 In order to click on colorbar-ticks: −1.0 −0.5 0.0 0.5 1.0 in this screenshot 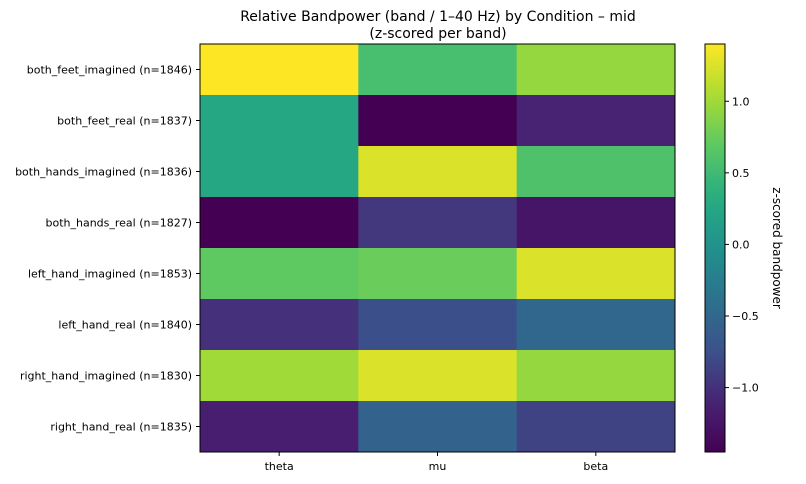, I will do `click(742, 245)`.